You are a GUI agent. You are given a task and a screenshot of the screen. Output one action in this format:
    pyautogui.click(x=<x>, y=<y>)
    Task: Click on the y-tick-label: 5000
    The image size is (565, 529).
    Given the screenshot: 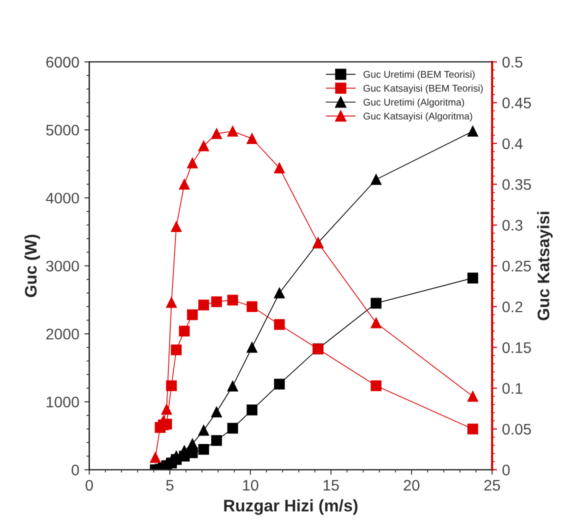 What is the action you would take?
    pyautogui.click(x=62, y=130)
    